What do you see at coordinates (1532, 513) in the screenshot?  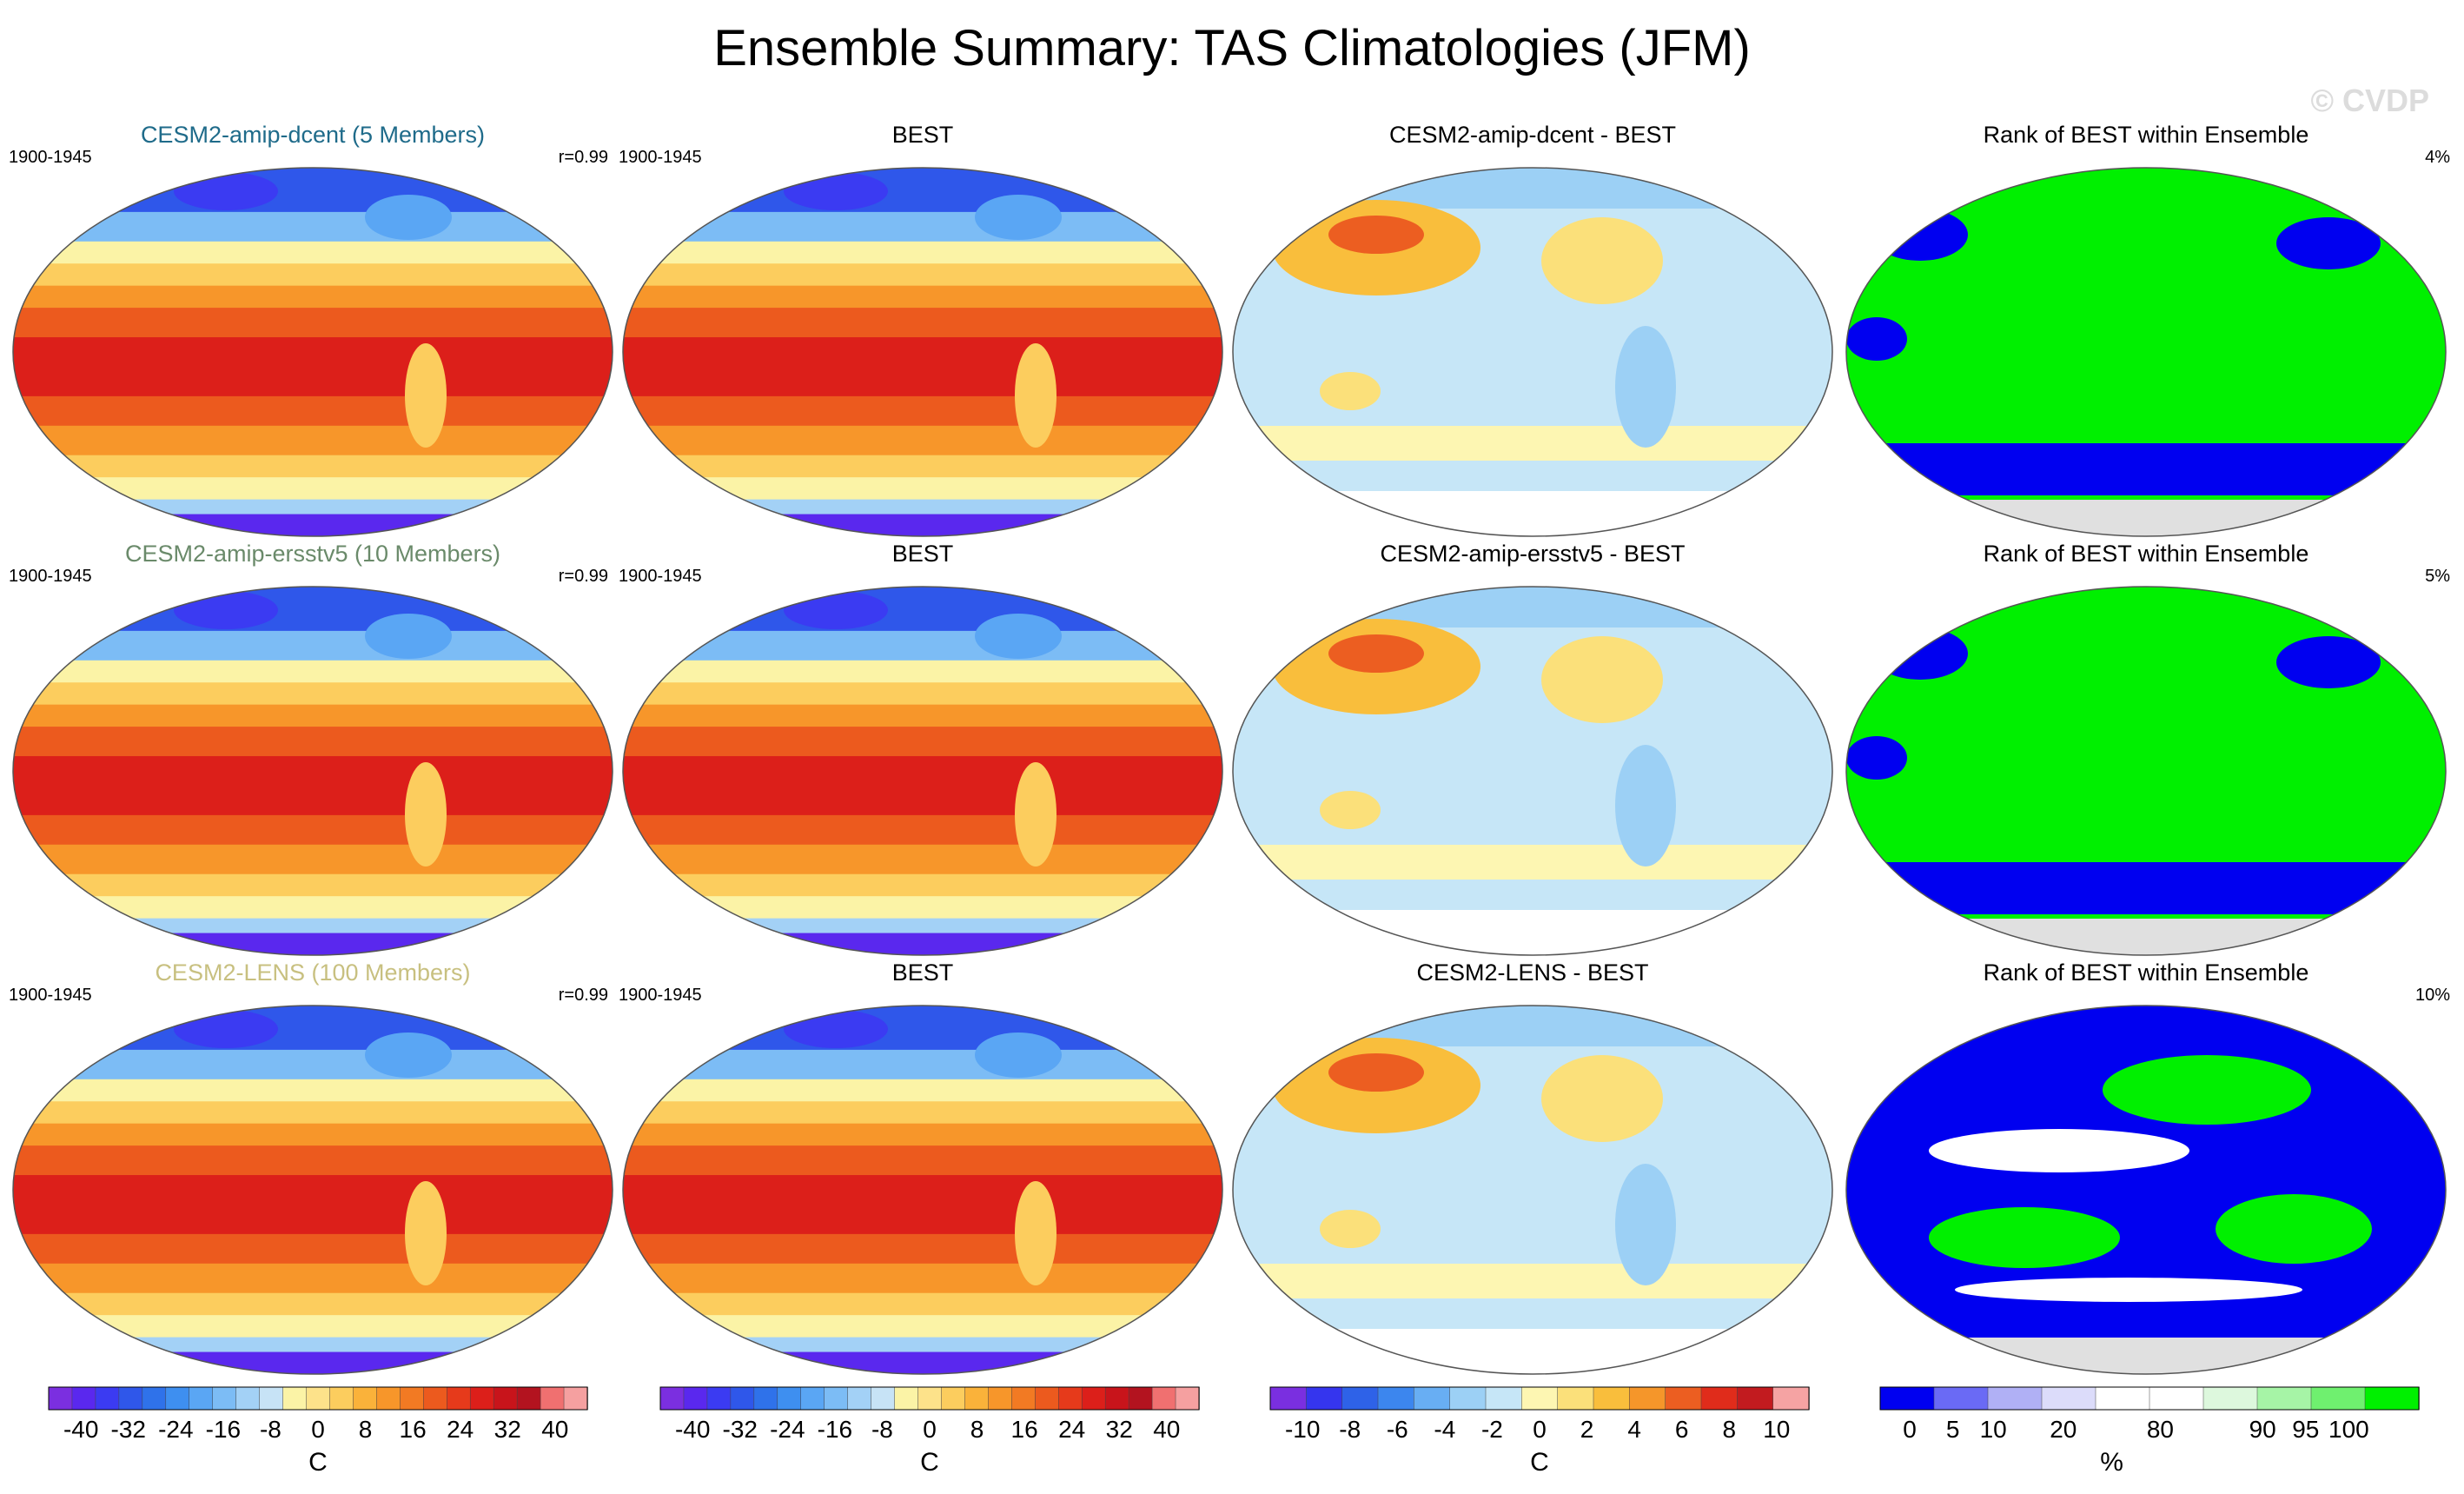 I see `antarctica-blank` at bounding box center [1532, 513].